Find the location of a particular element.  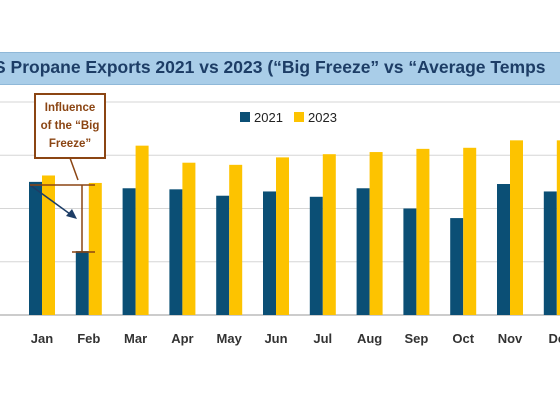

x-tick-label: De is located at coordinates (554, 338).